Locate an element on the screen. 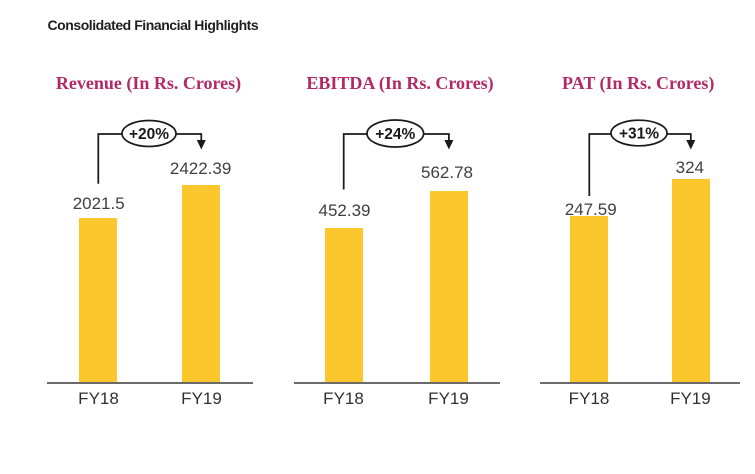  svg-text: +24% is located at coordinates (395, 134).